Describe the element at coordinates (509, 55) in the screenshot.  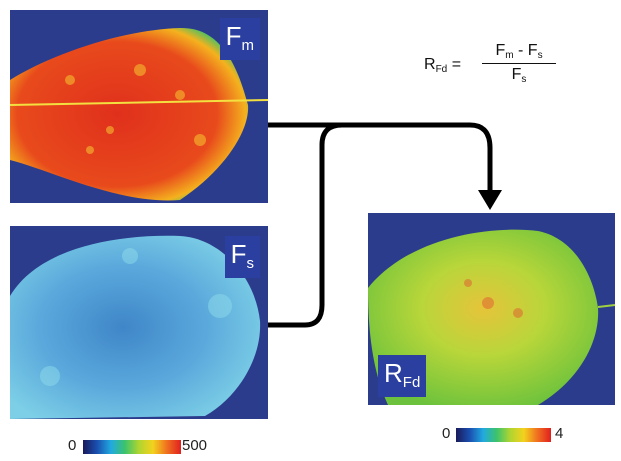
I see `formula-num-a-sub: m` at that location.